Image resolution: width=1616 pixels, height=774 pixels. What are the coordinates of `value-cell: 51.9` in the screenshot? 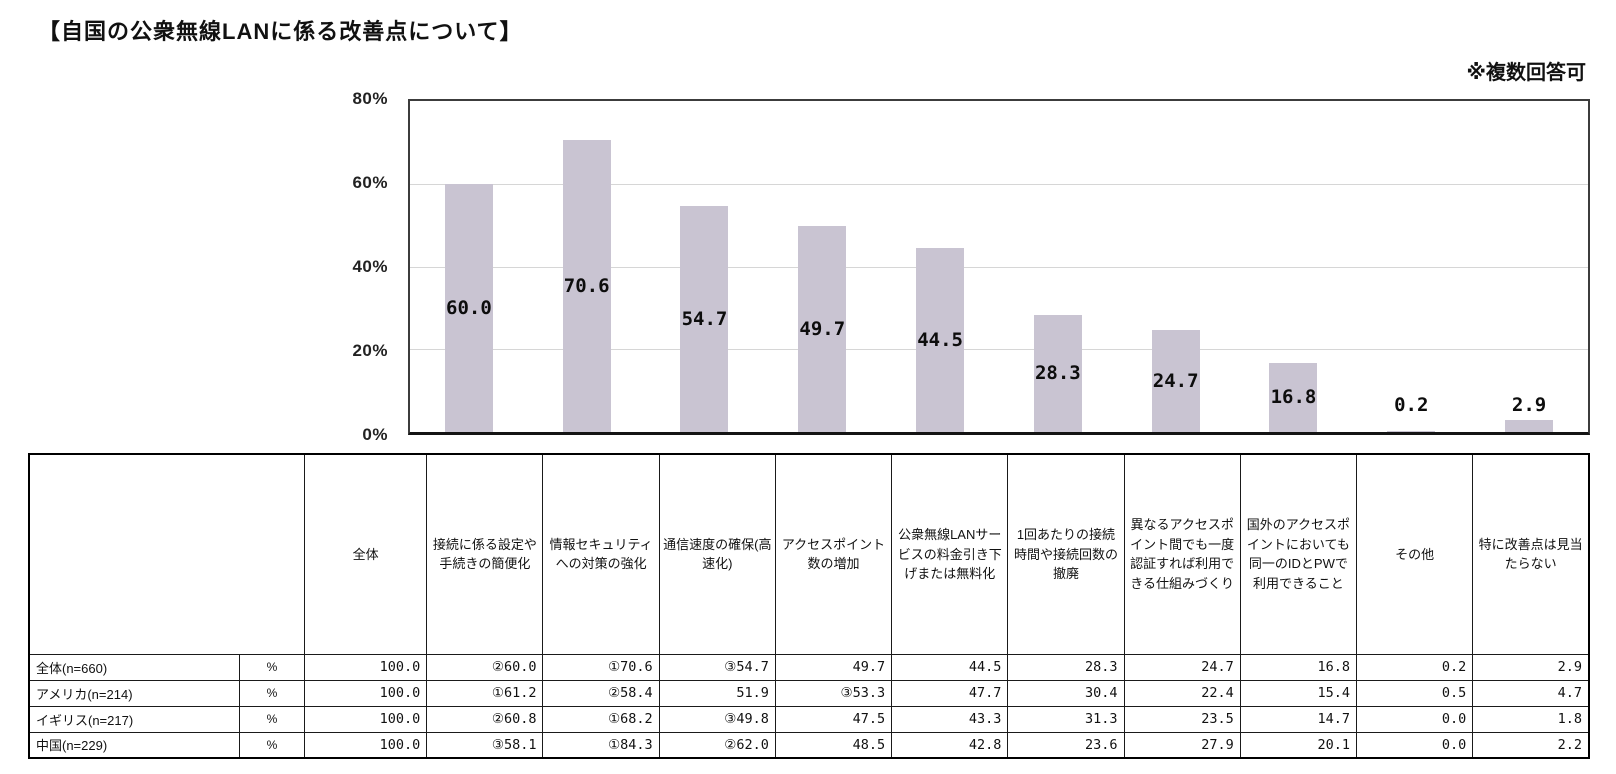 It's located at (717, 693).